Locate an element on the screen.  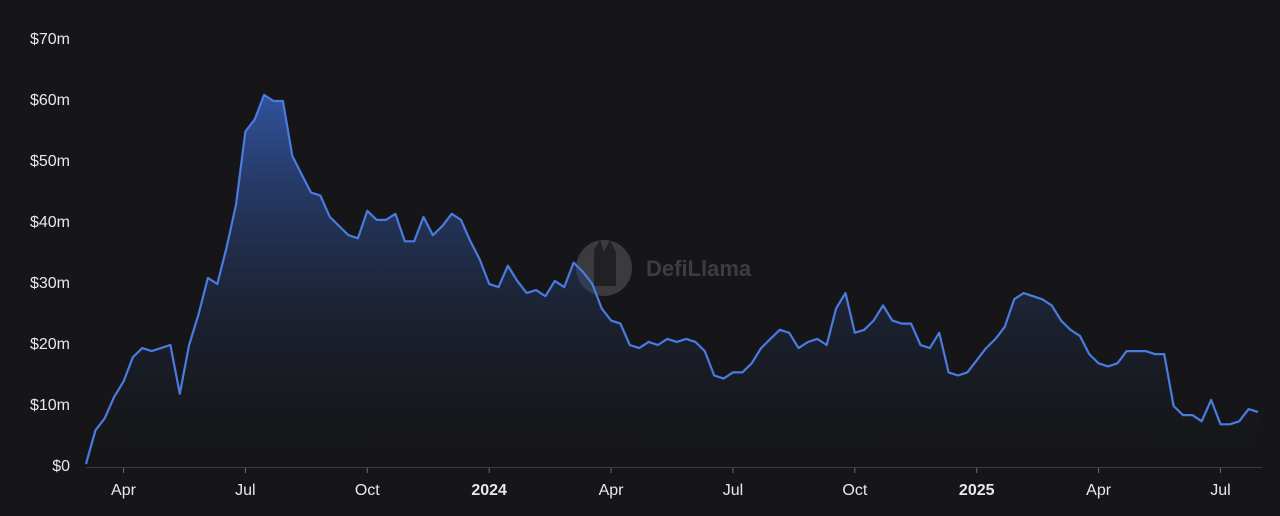
watermark-text: DefiLlama is located at coordinates (699, 268).